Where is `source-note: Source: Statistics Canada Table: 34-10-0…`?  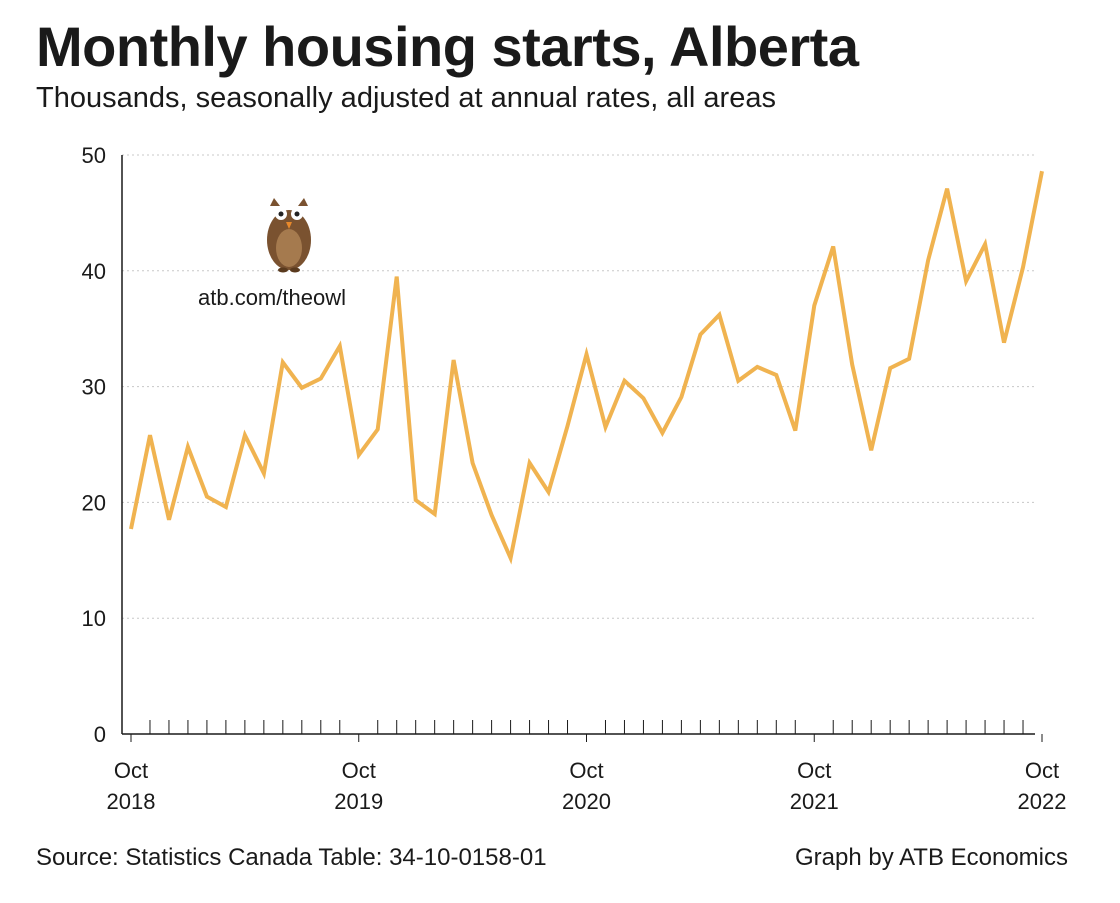
source-note: Source: Statistics Canada Table: 34-10-0… is located at coordinates (291, 857).